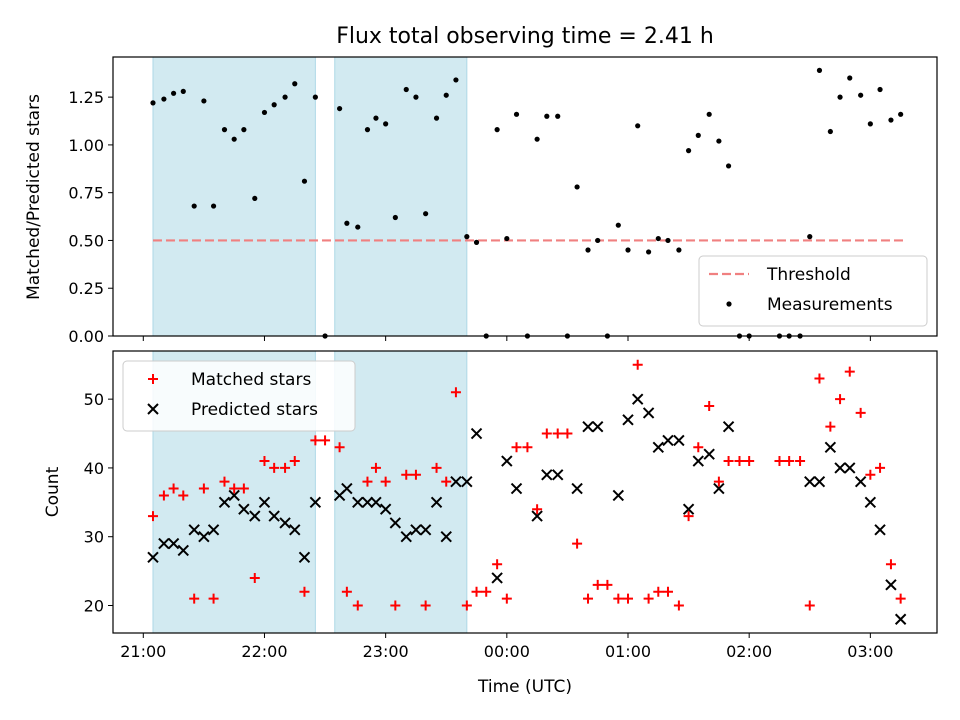  What do you see at coordinates (86, 193) in the screenshot?
I see `y-tick-label: 0.75` at bounding box center [86, 193].